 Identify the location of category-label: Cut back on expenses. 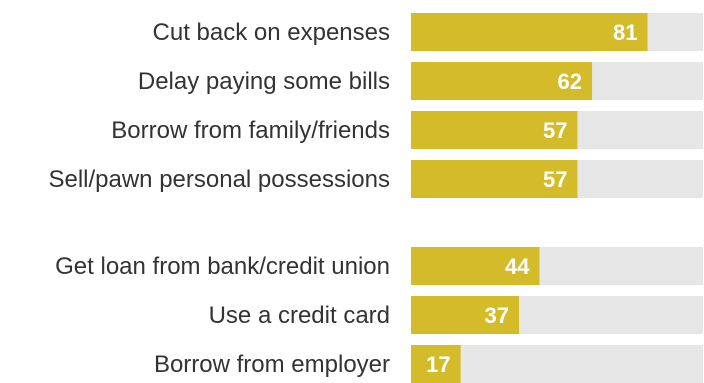
(271, 32).